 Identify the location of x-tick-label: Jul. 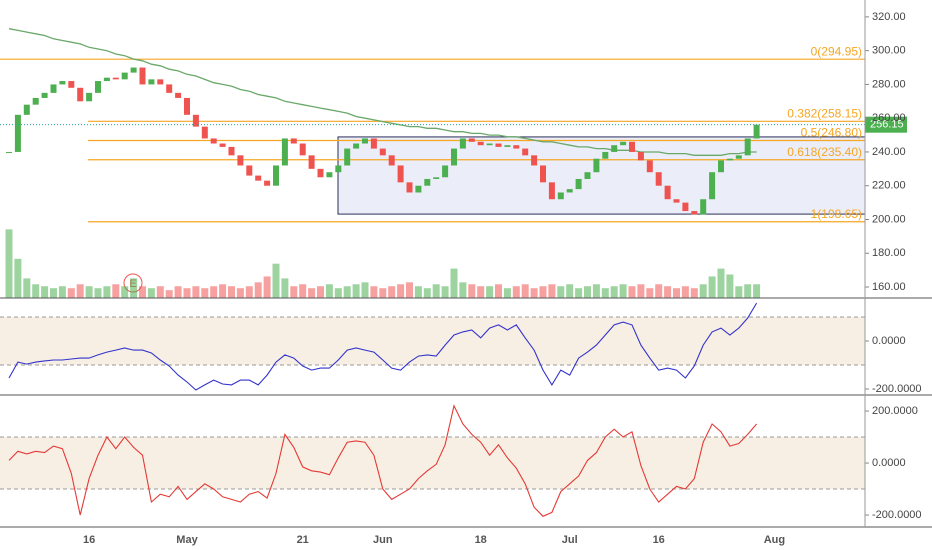
(570, 540).